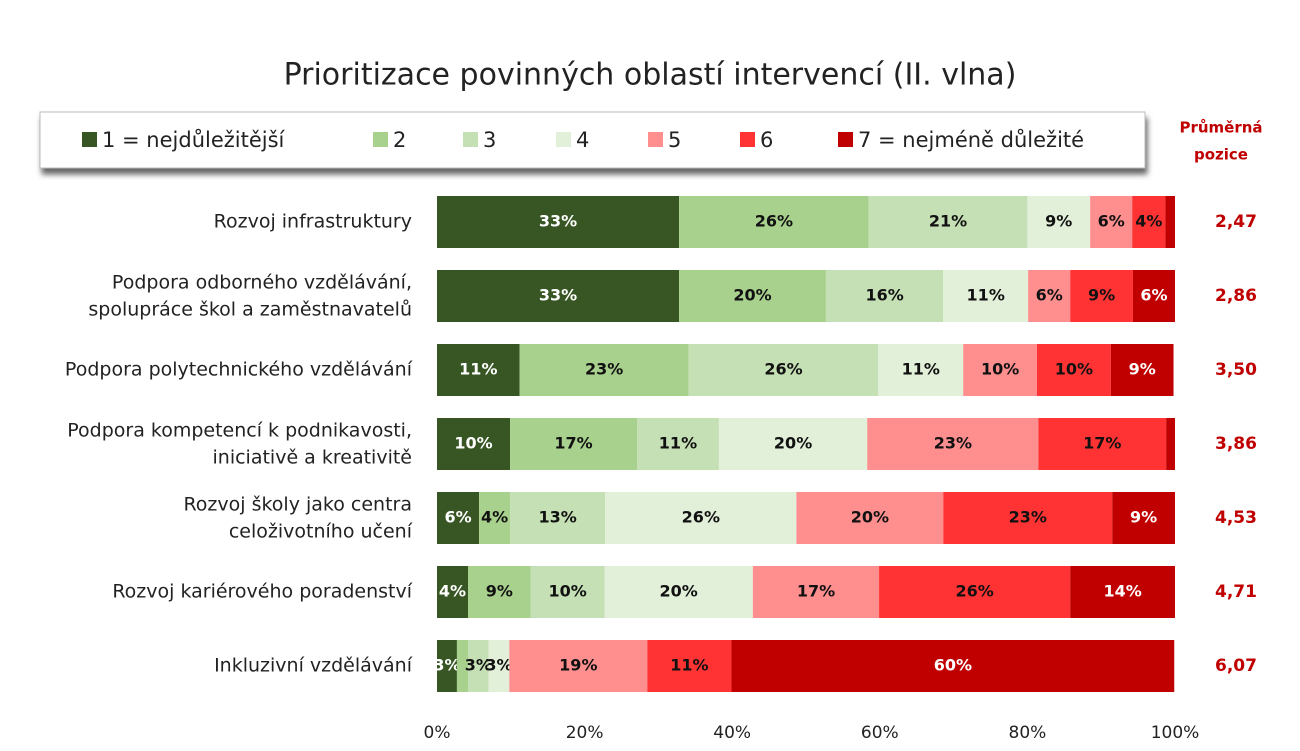 The image size is (1300, 751). Describe the element at coordinates (1028, 733) in the screenshot. I see `x-tick-label: 80%` at that location.